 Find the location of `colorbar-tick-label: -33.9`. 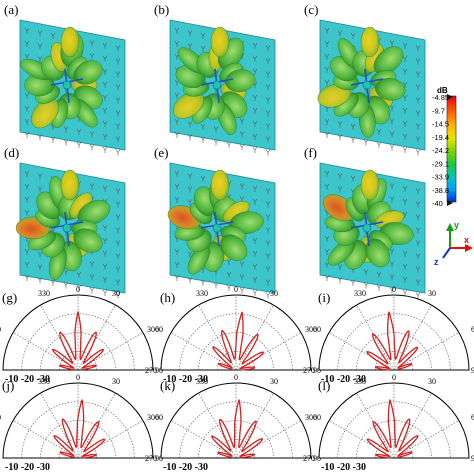

colorbar-tick-label: -33.9 is located at coordinates (440, 177).